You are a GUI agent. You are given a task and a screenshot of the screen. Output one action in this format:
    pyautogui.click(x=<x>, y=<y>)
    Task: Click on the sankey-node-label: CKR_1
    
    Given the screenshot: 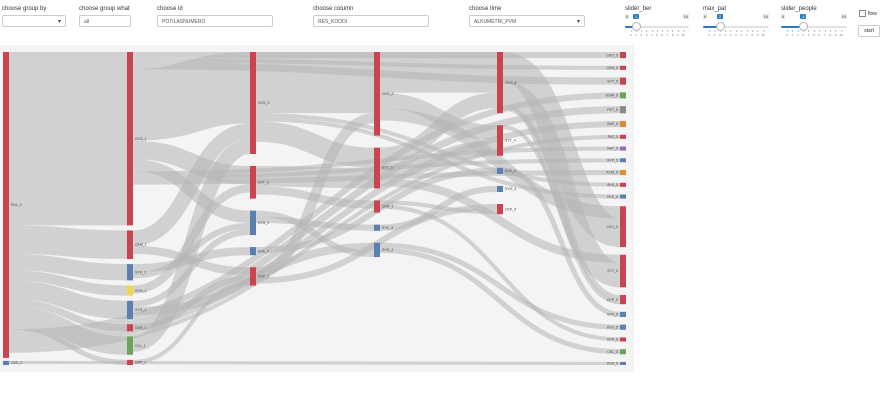 What is the action you would take?
    pyautogui.click(x=140, y=328)
    